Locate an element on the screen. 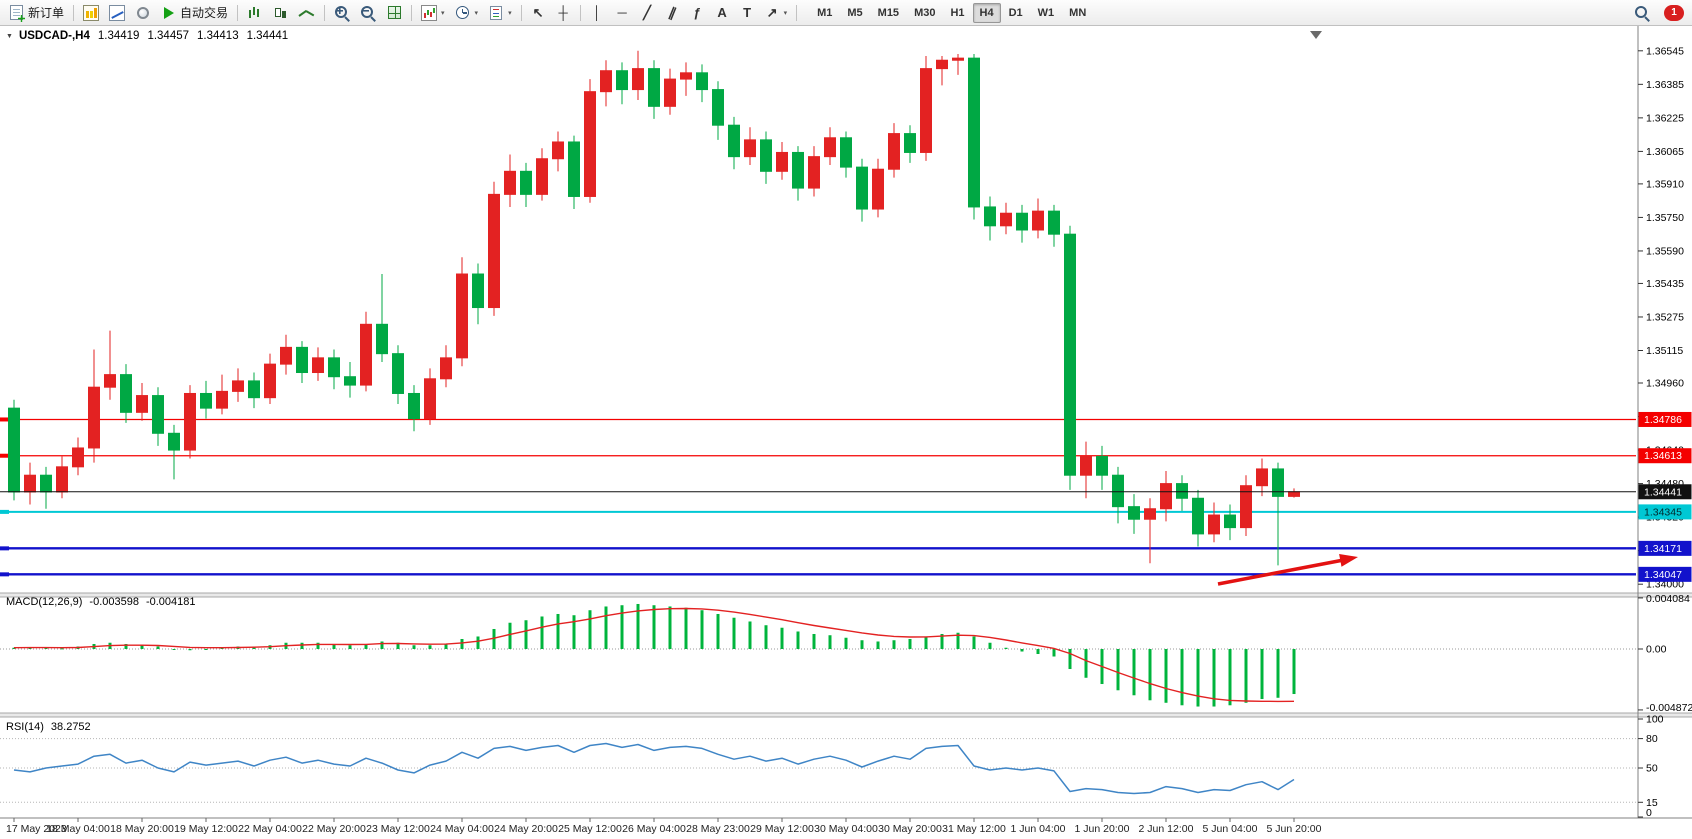 The width and height of the screenshot is (1692, 839). current-price-badge is located at coordinates (1665, 492).